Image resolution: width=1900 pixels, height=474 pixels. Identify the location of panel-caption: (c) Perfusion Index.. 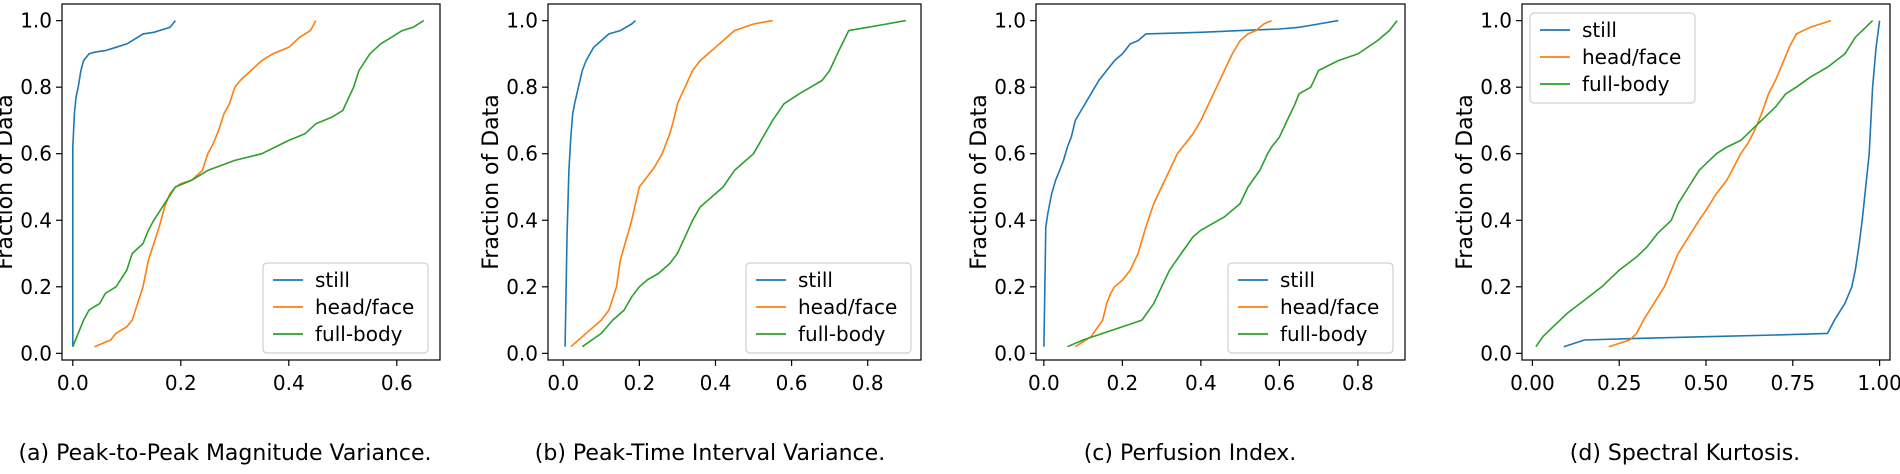
(1190, 453).